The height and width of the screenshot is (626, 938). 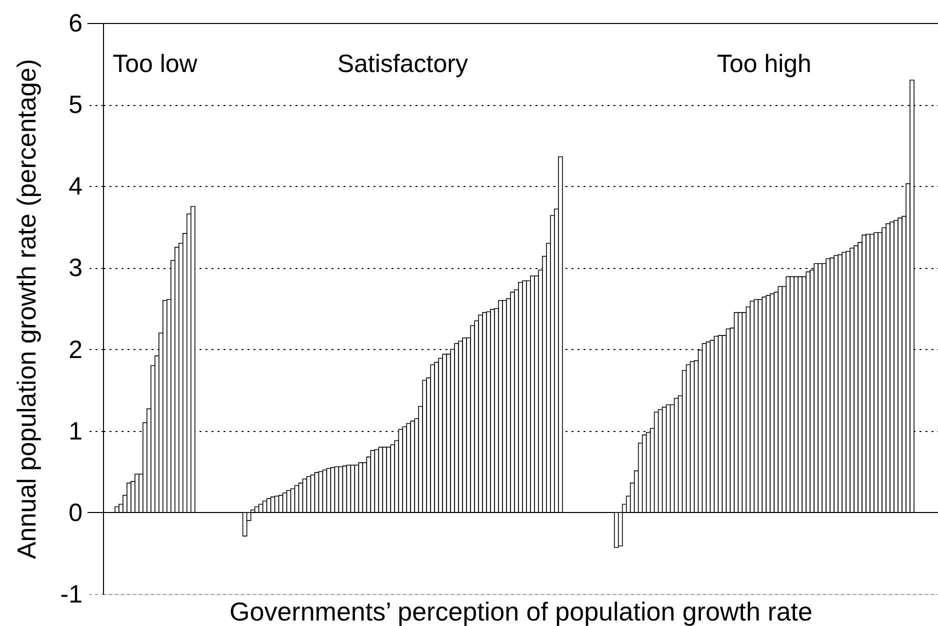 I want to click on y-tick-label: 2, so click(x=75, y=350).